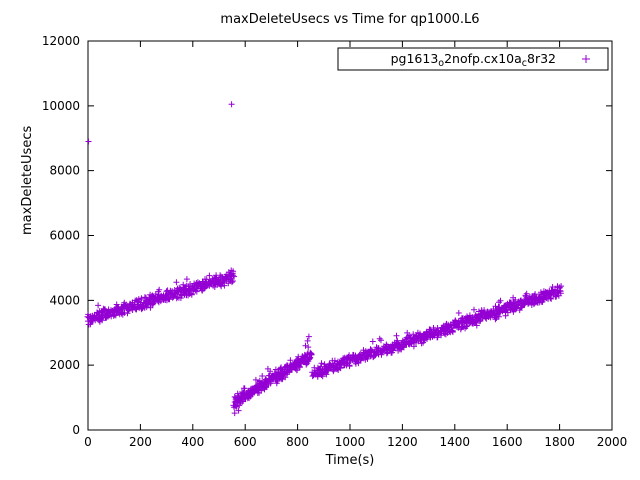 This screenshot has height=480, width=640. I want to click on x-tick-label: 1400, so click(455, 442).